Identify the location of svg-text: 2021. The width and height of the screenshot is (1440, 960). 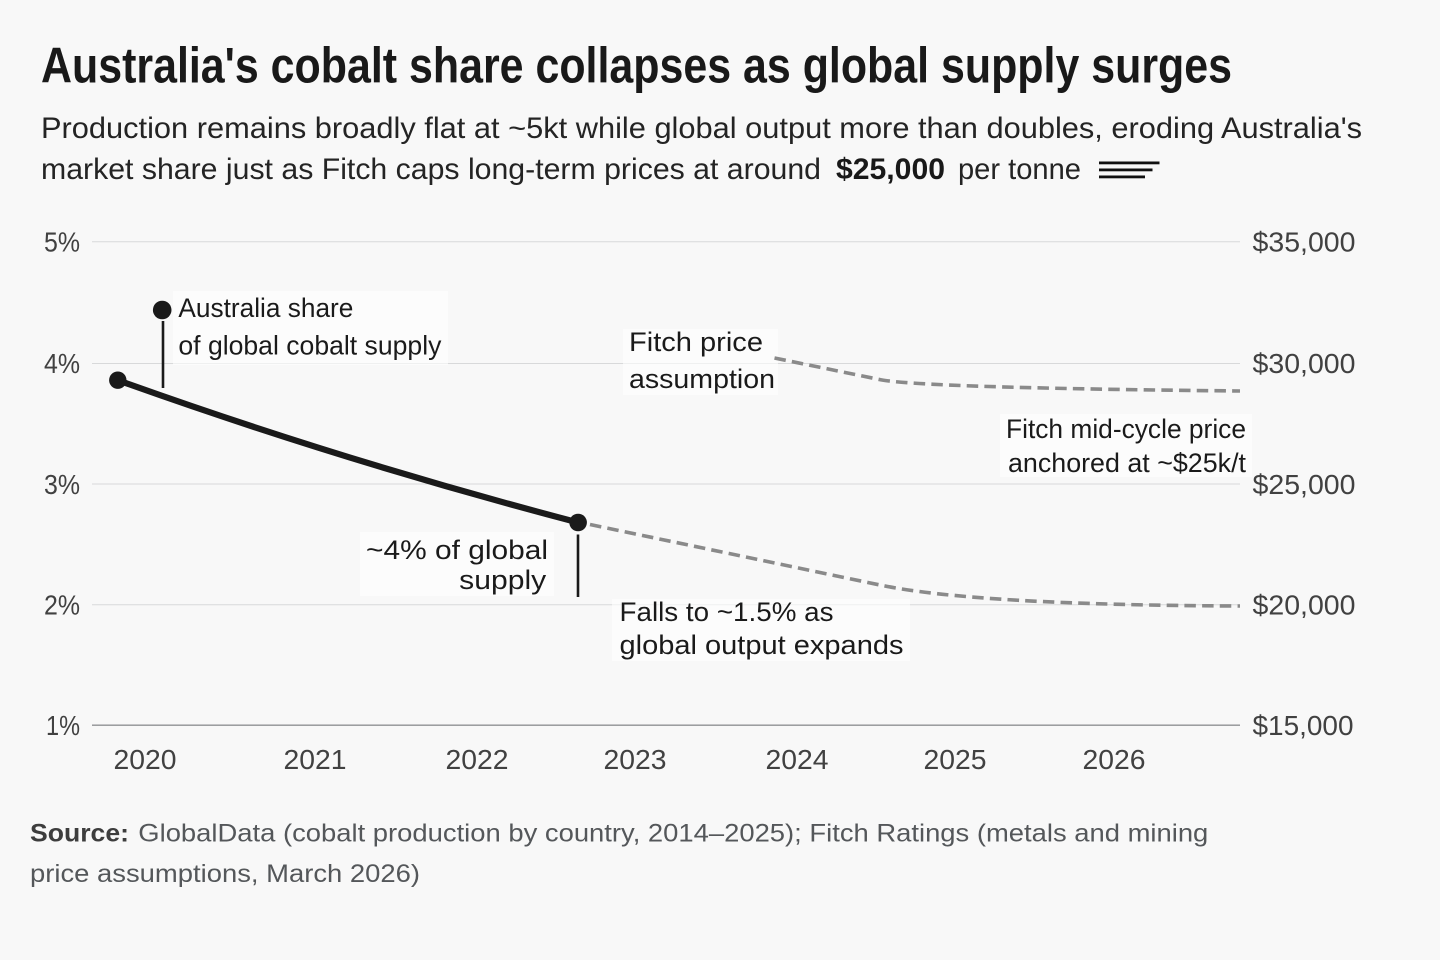
(315, 759).